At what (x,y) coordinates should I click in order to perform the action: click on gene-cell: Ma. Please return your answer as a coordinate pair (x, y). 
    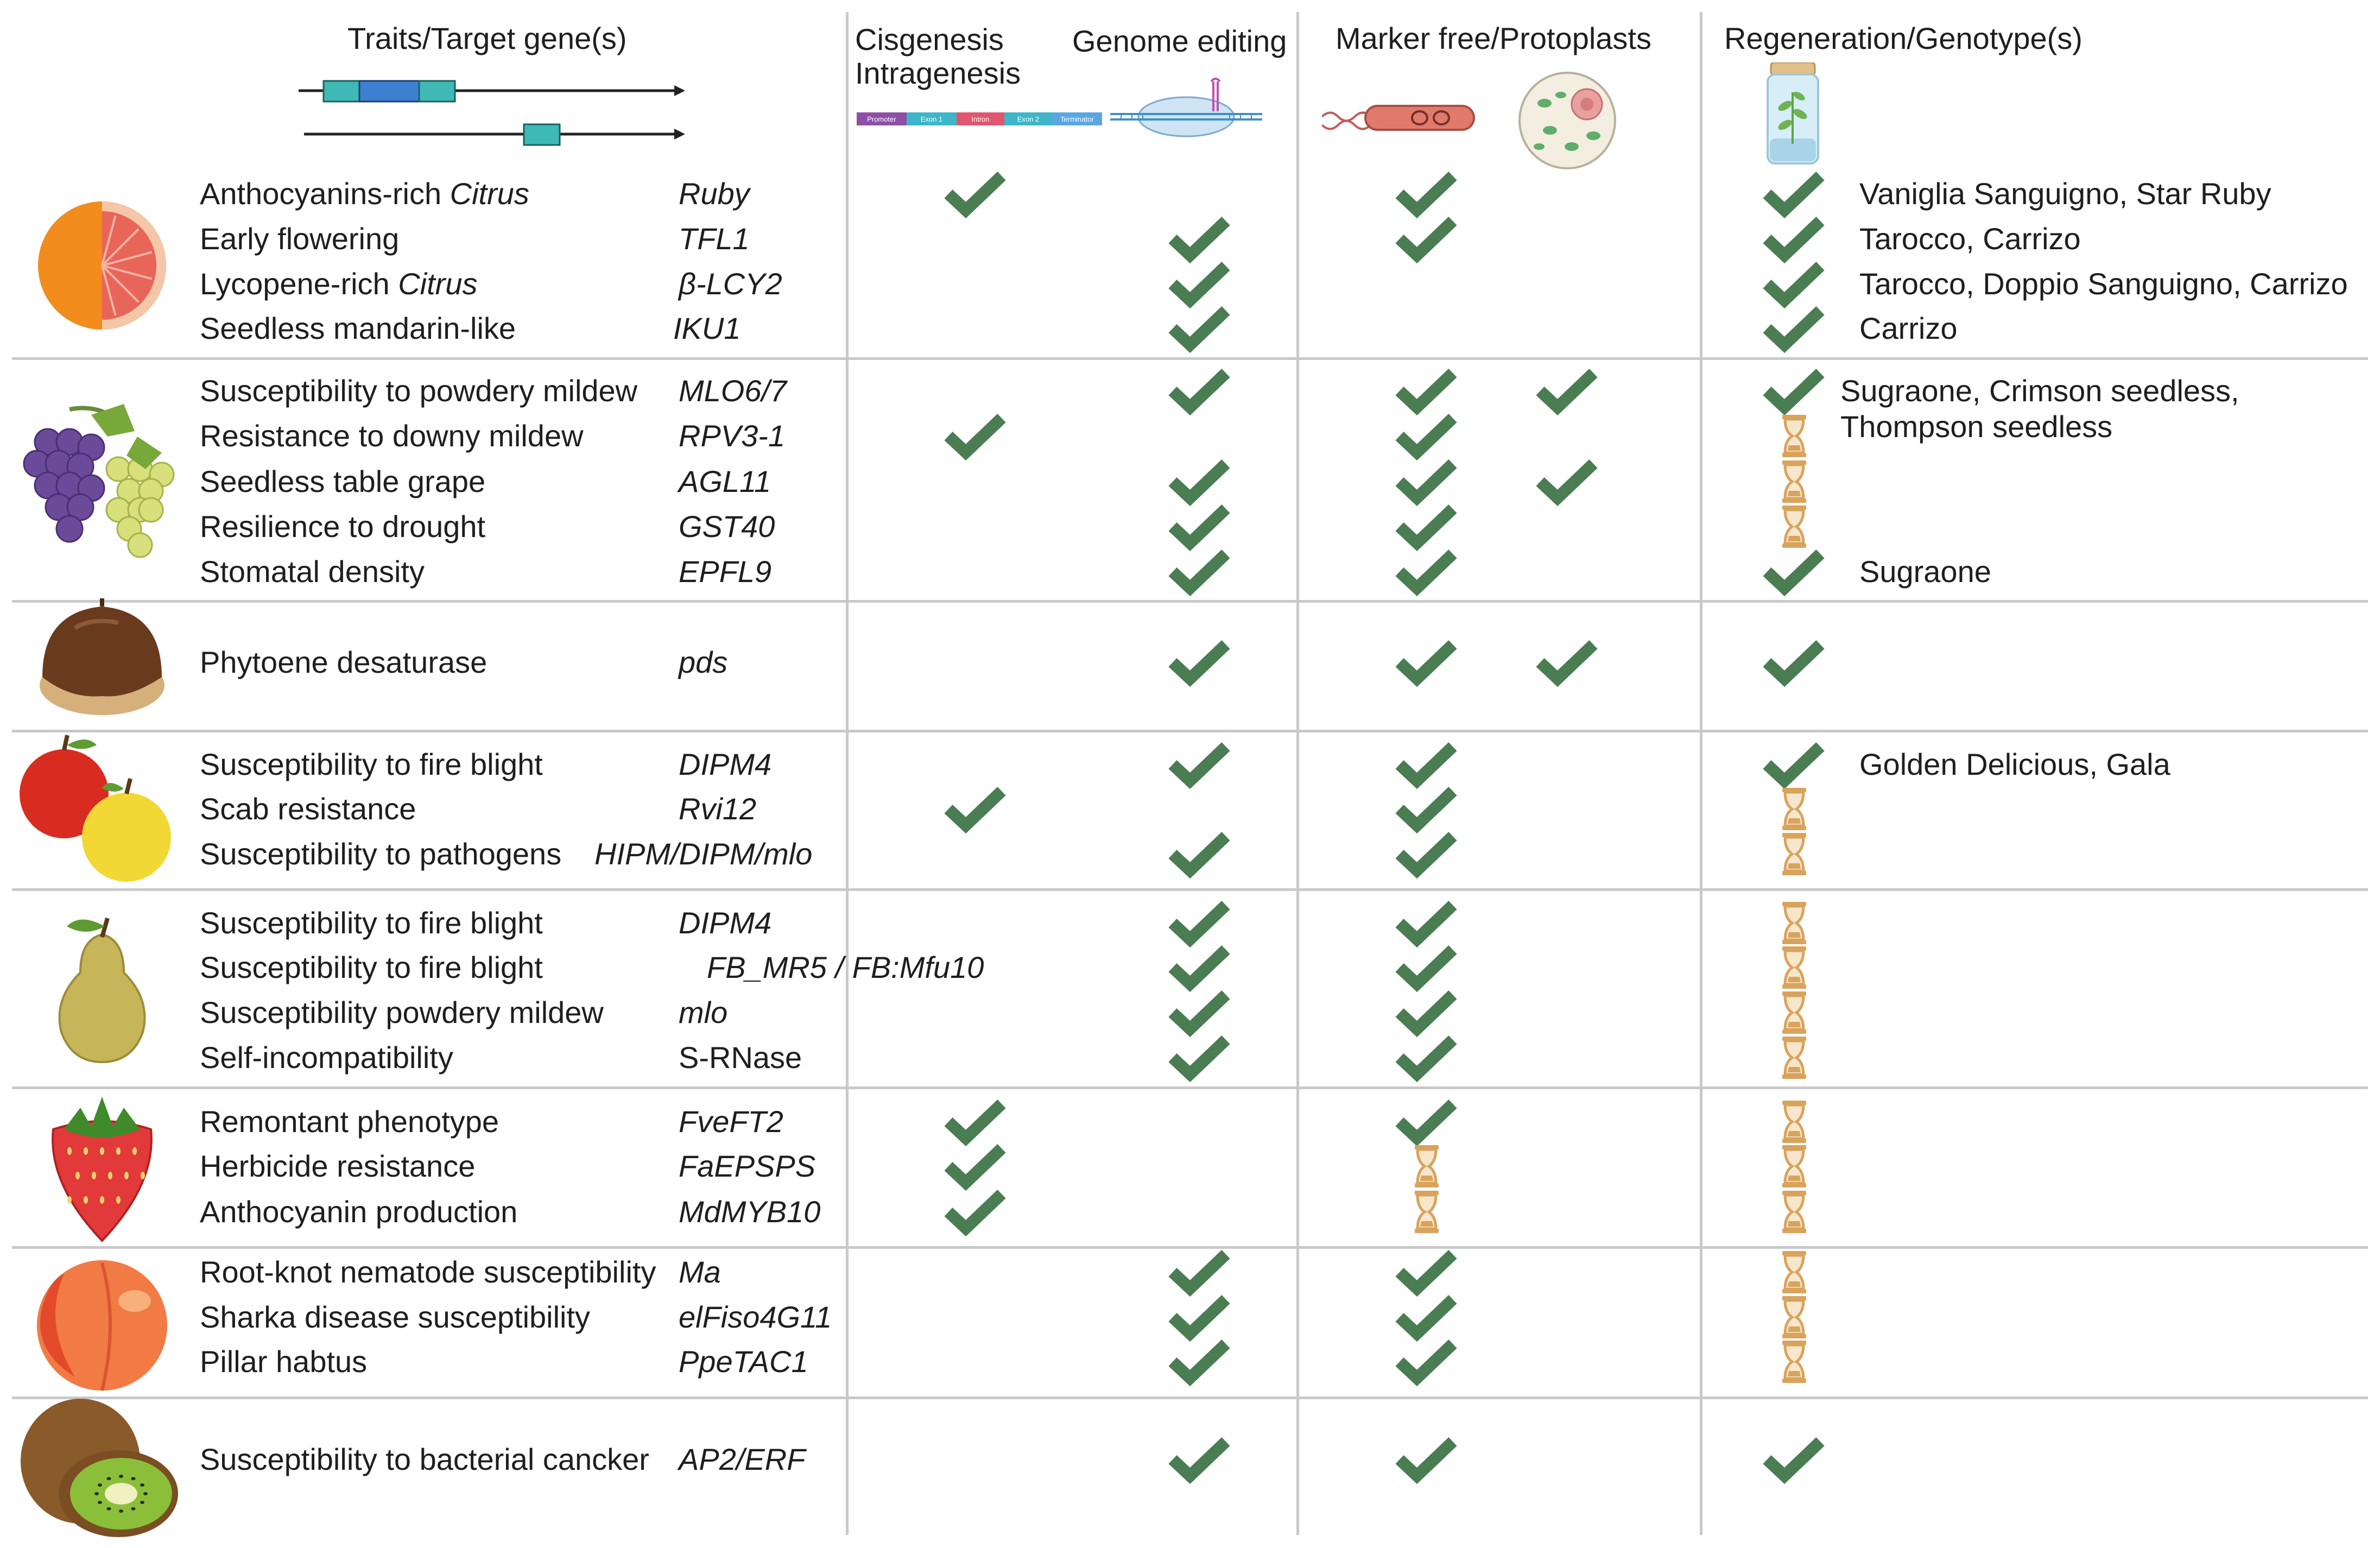
    Looking at the image, I should click on (700, 1272).